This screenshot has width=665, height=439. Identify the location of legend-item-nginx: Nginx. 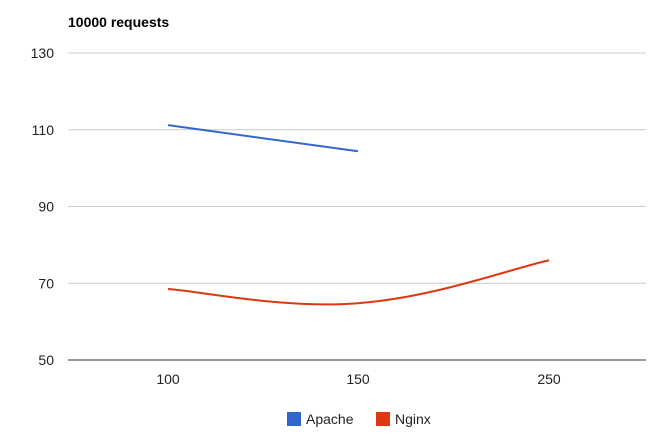
(403, 419).